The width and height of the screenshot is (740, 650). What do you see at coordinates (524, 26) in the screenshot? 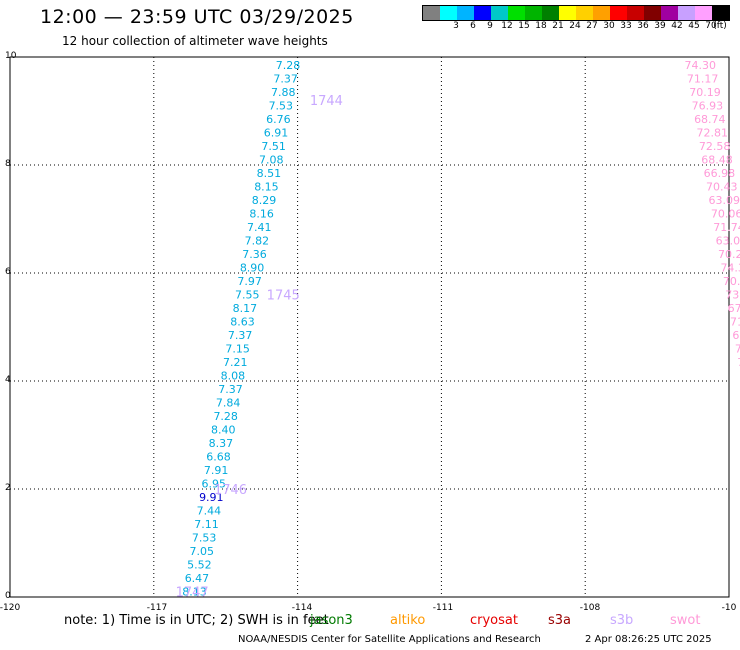
I see `color-scale-tick: 15` at bounding box center [524, 26].